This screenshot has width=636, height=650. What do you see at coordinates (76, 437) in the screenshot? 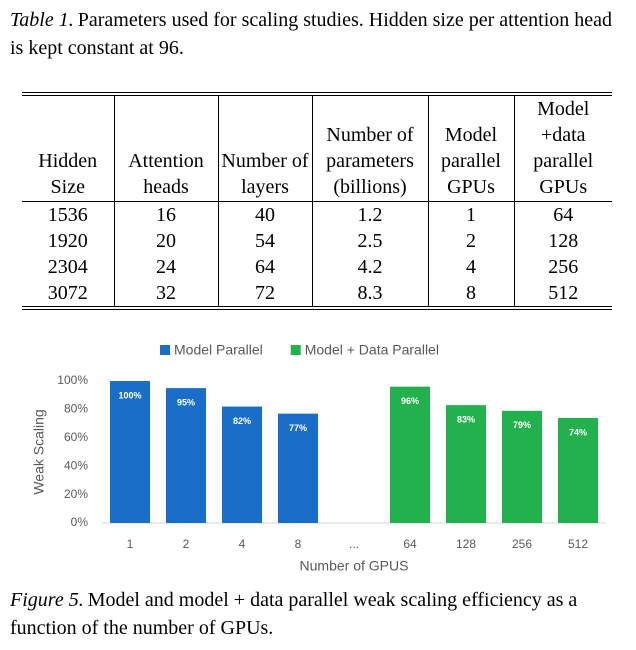
I see `y-tick-label: 60%` at bounding box center [76, 437].